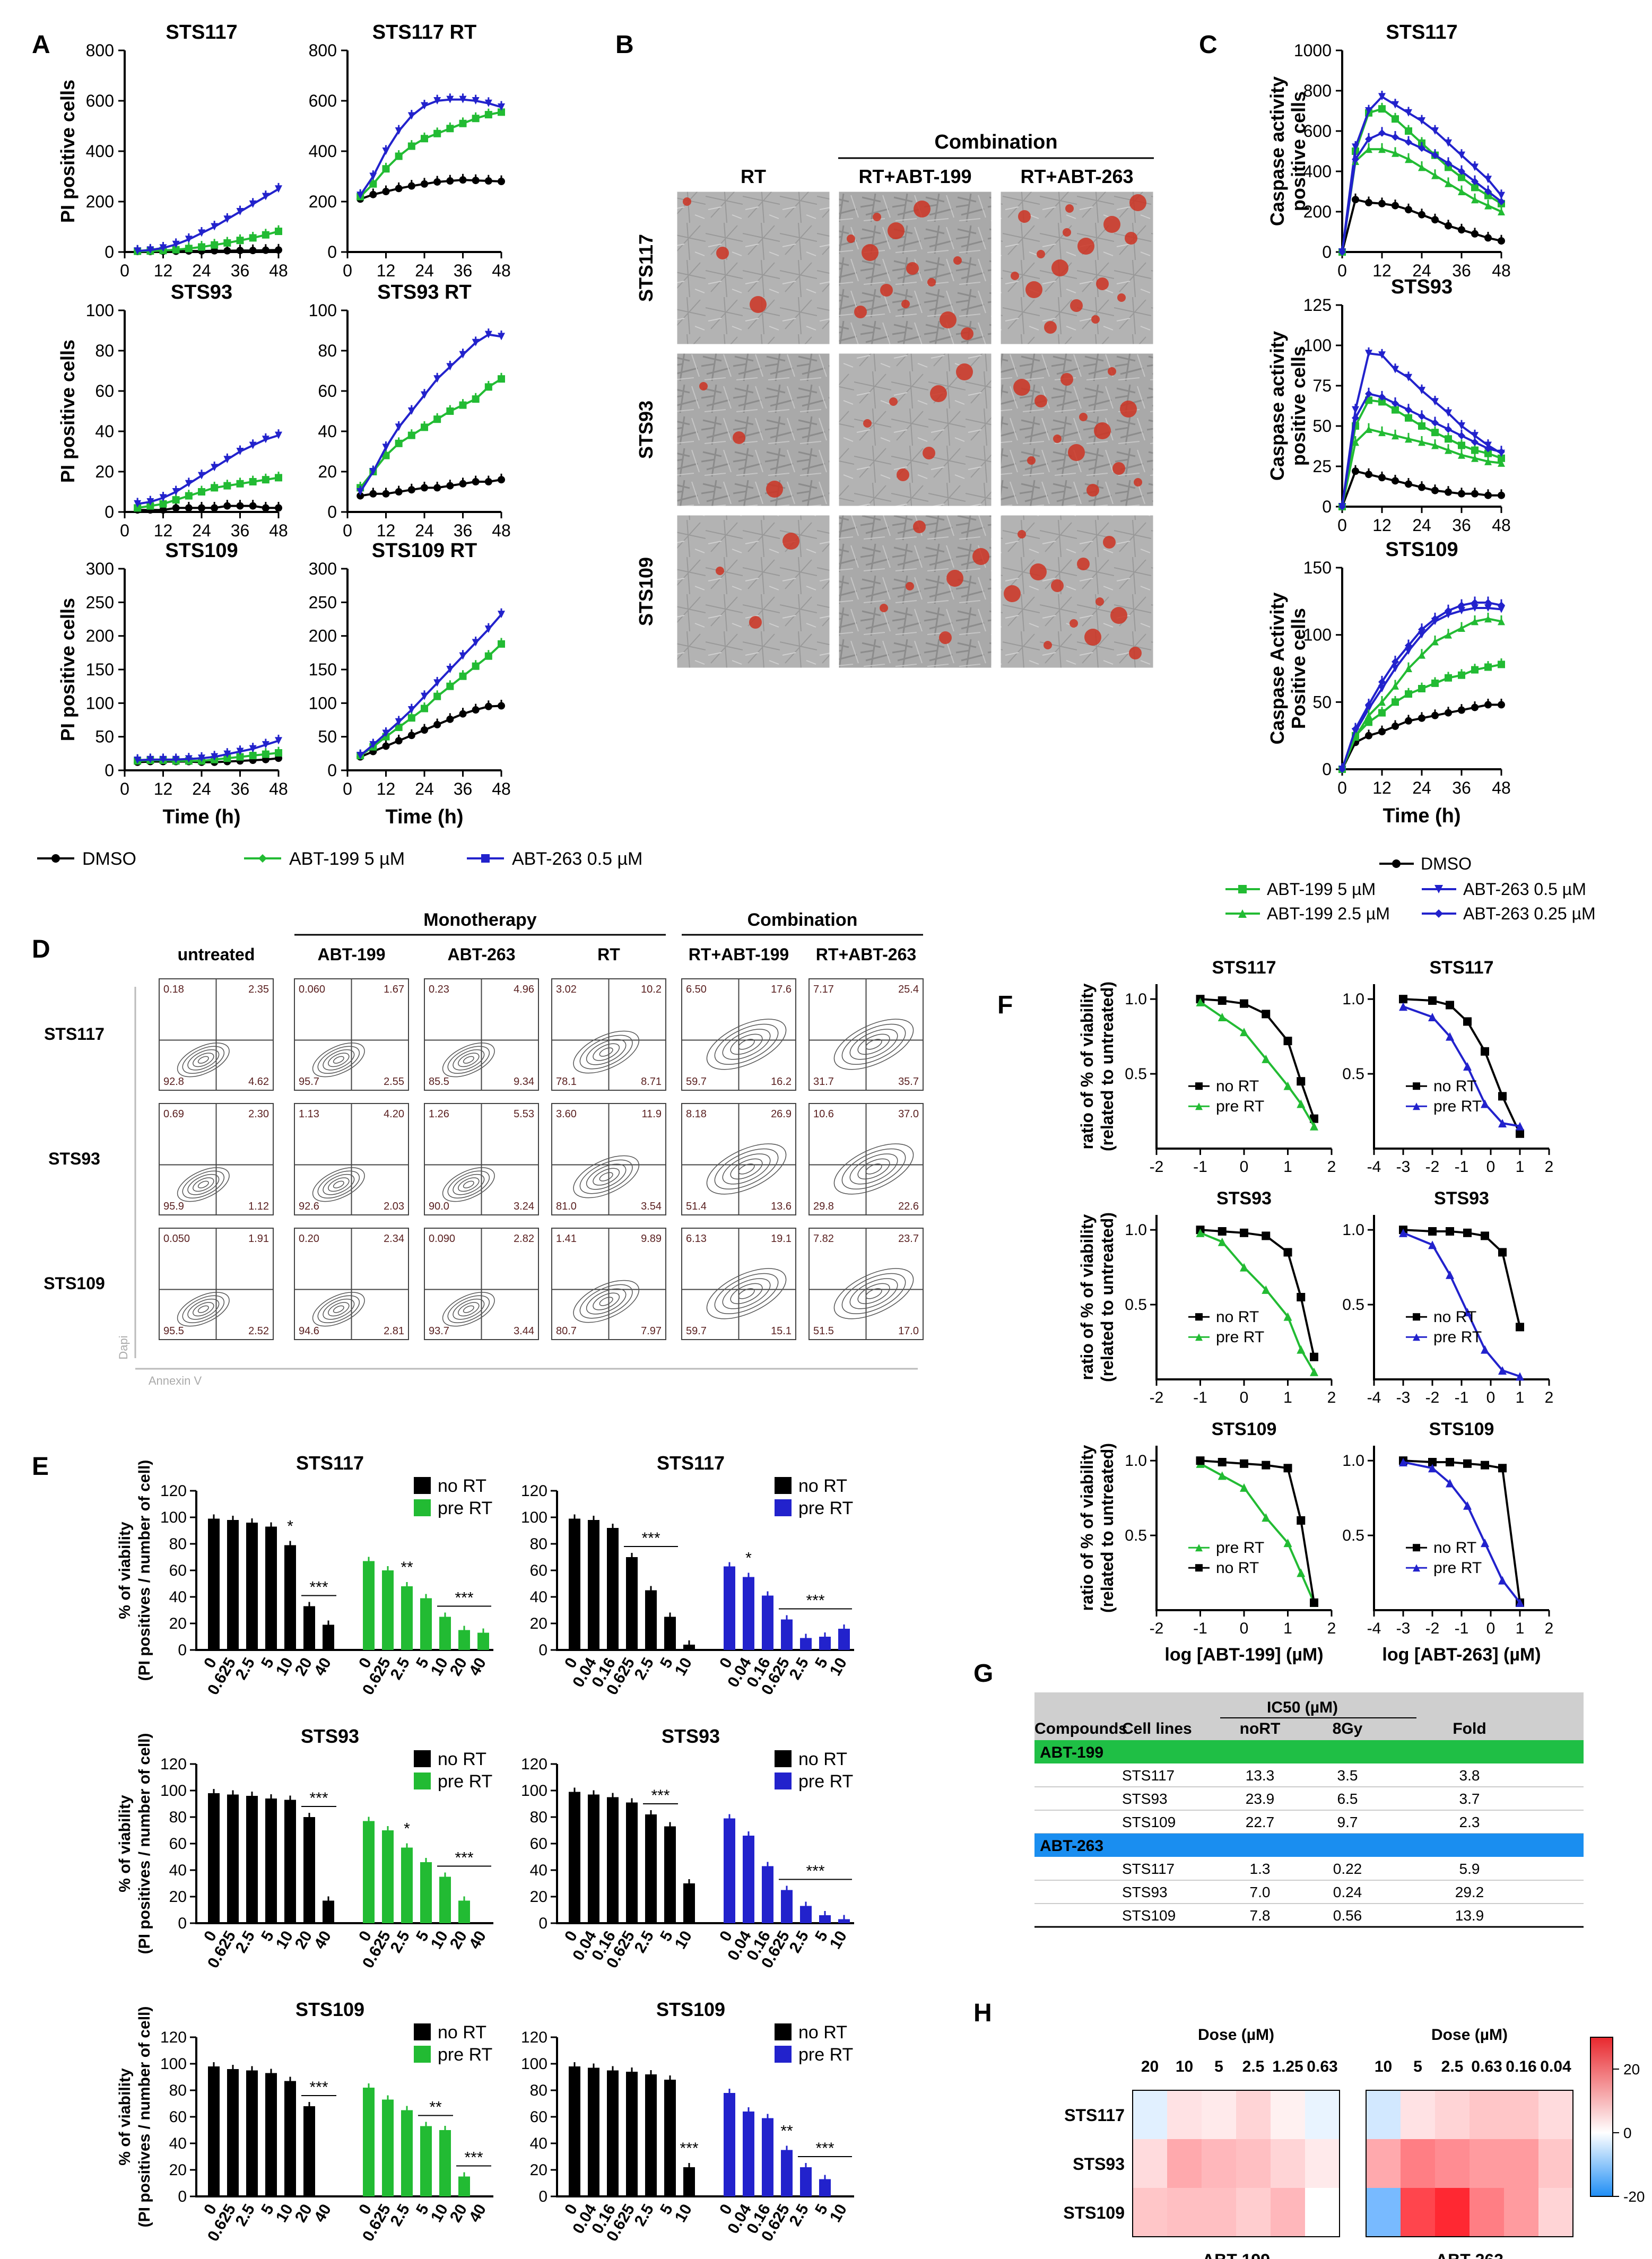 The image size is (1652, 2259). What do you see at coordinates (1157, 1728) in the screenshot?
I see `table-header-cell: Cell lines` at bounding box center [1157, 1728].